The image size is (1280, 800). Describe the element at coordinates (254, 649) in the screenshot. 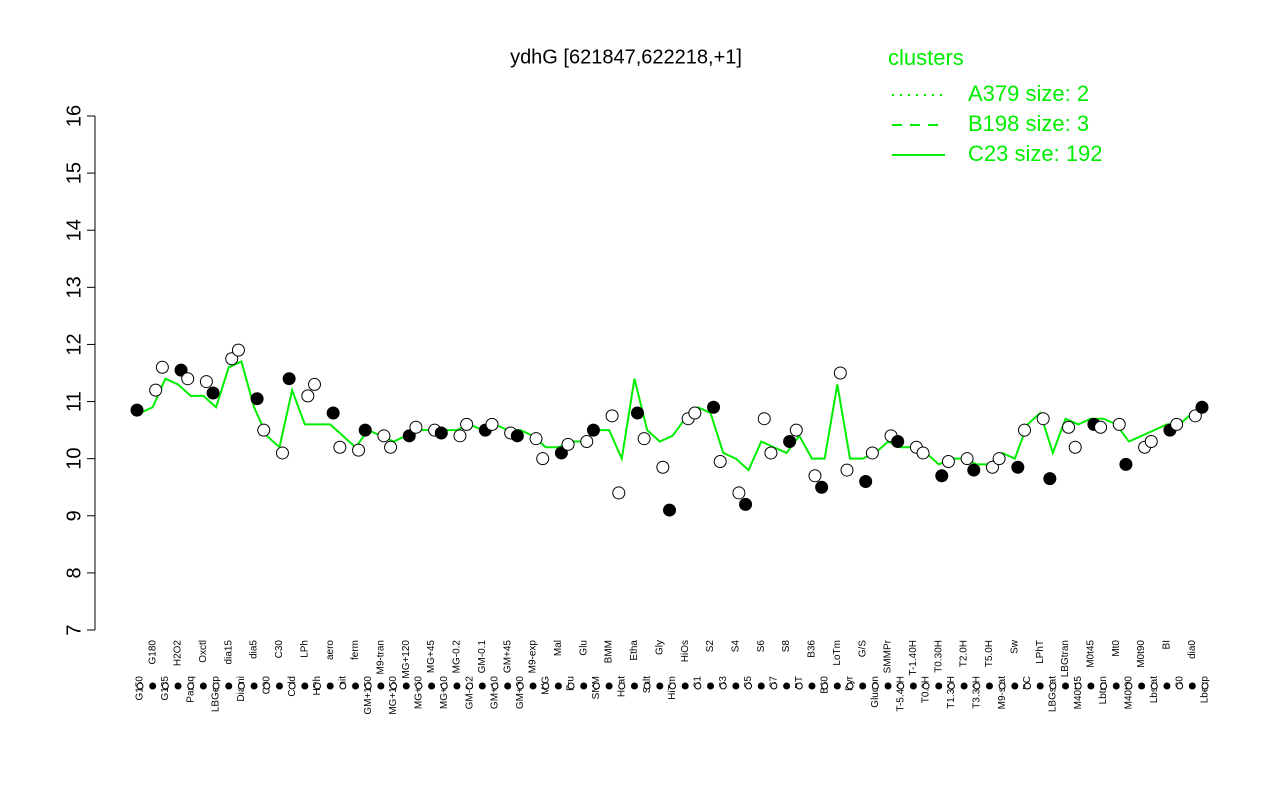

I see `x-tick-label: dia5` at that location.